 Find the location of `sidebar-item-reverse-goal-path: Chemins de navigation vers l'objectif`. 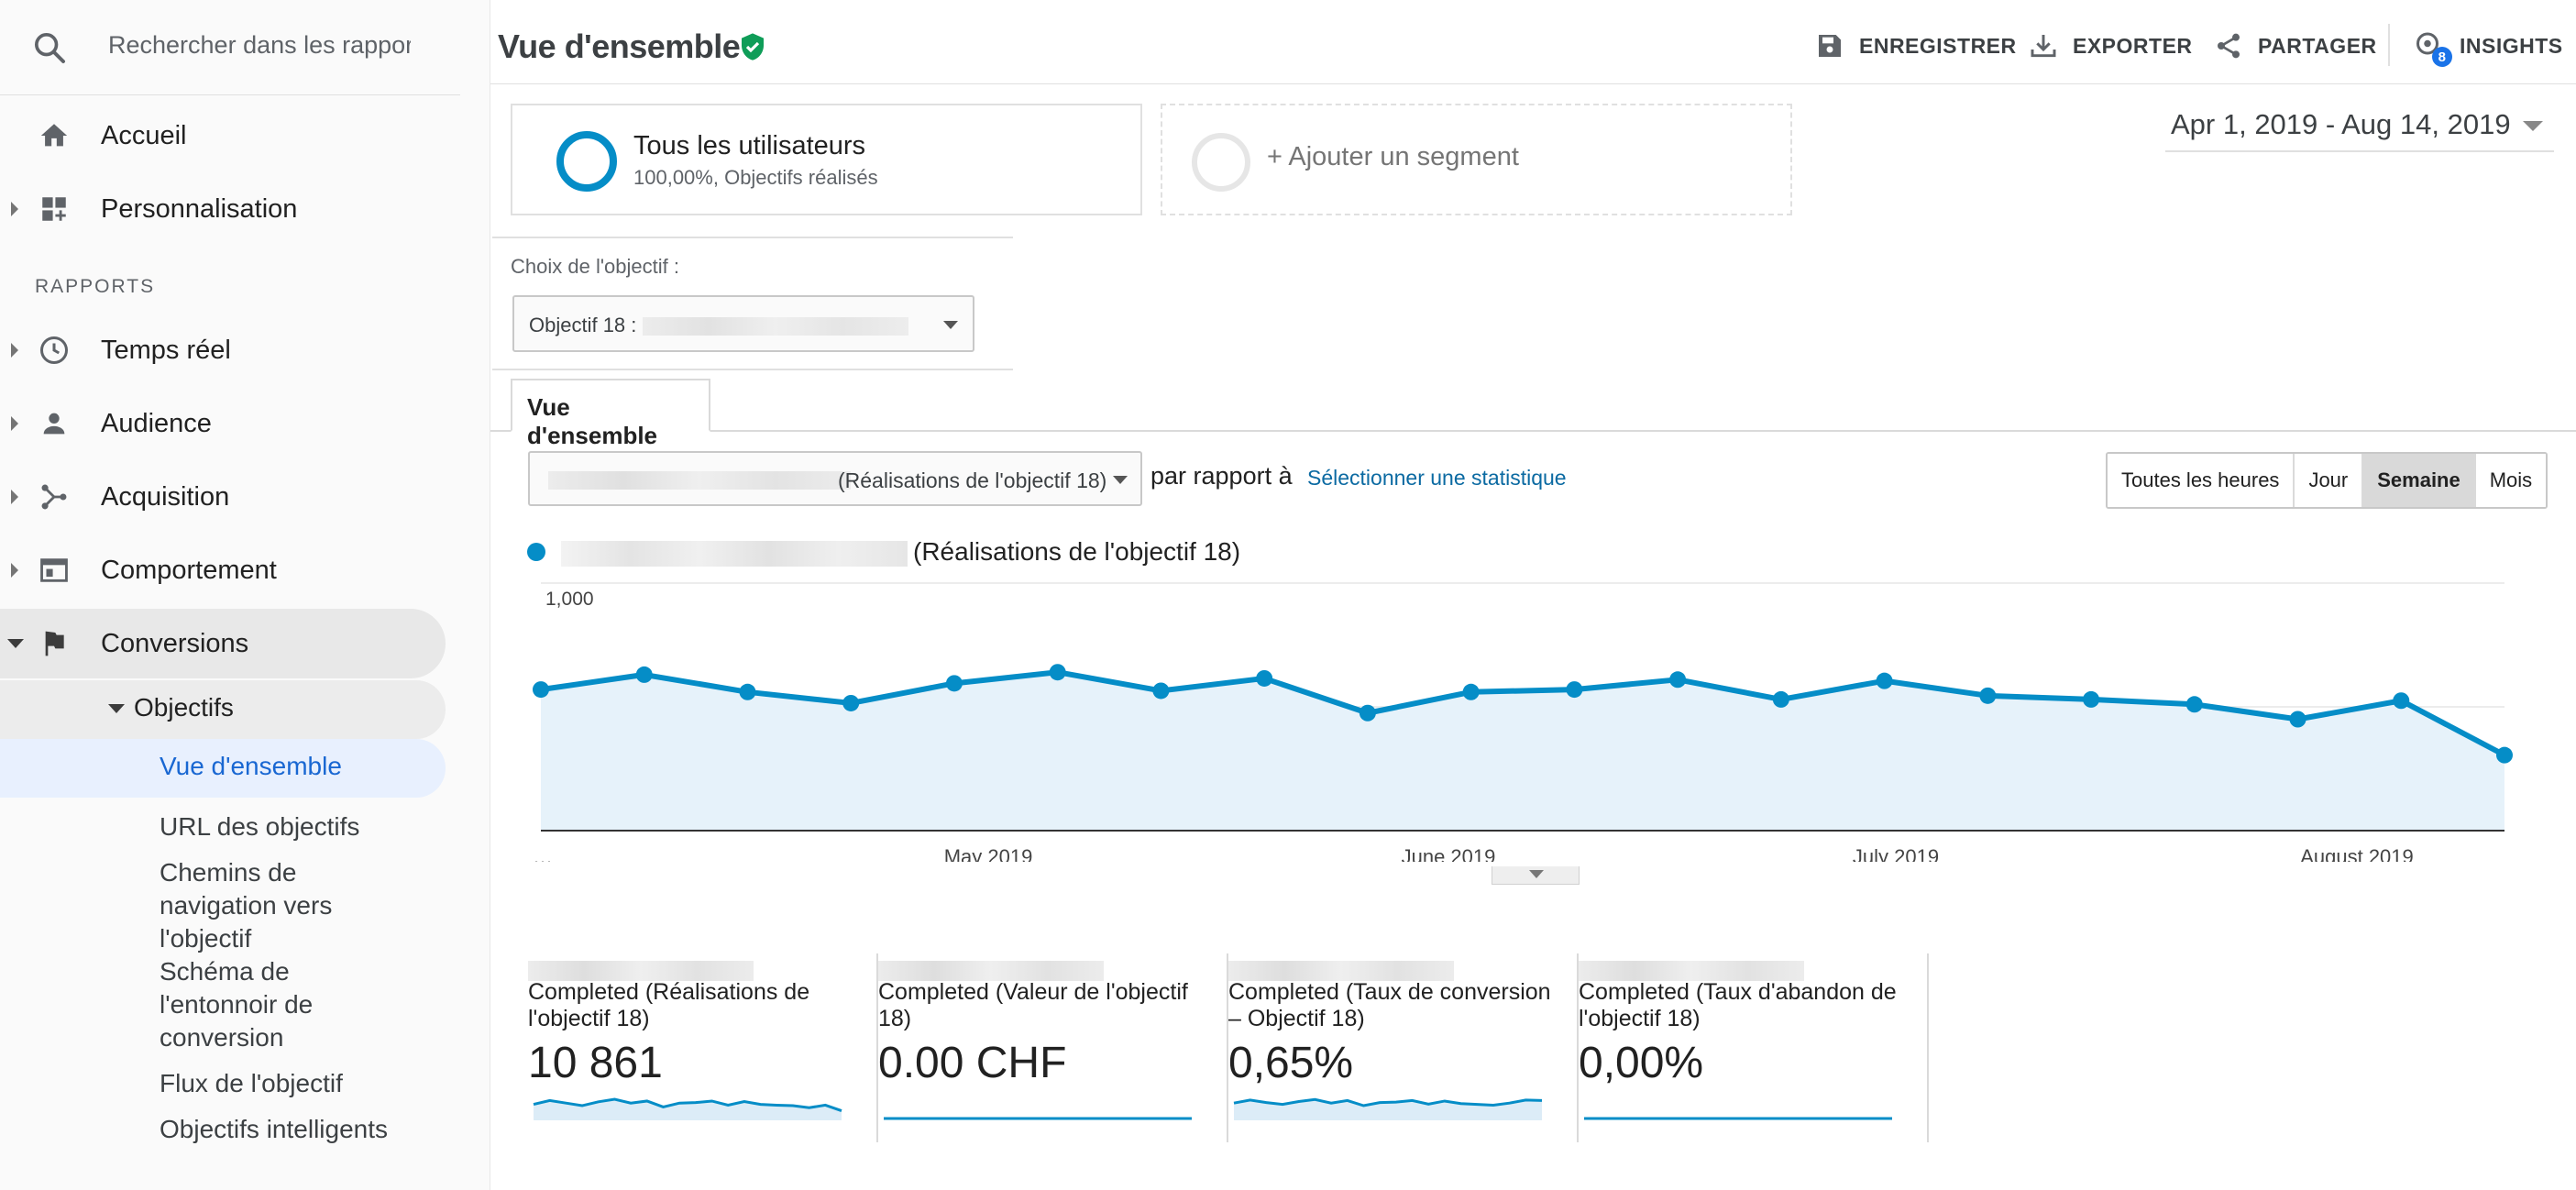

sidebar-item-reverse-goal-path: Chemins de navigation vers l'objectif is located at coordinates (247, 905).